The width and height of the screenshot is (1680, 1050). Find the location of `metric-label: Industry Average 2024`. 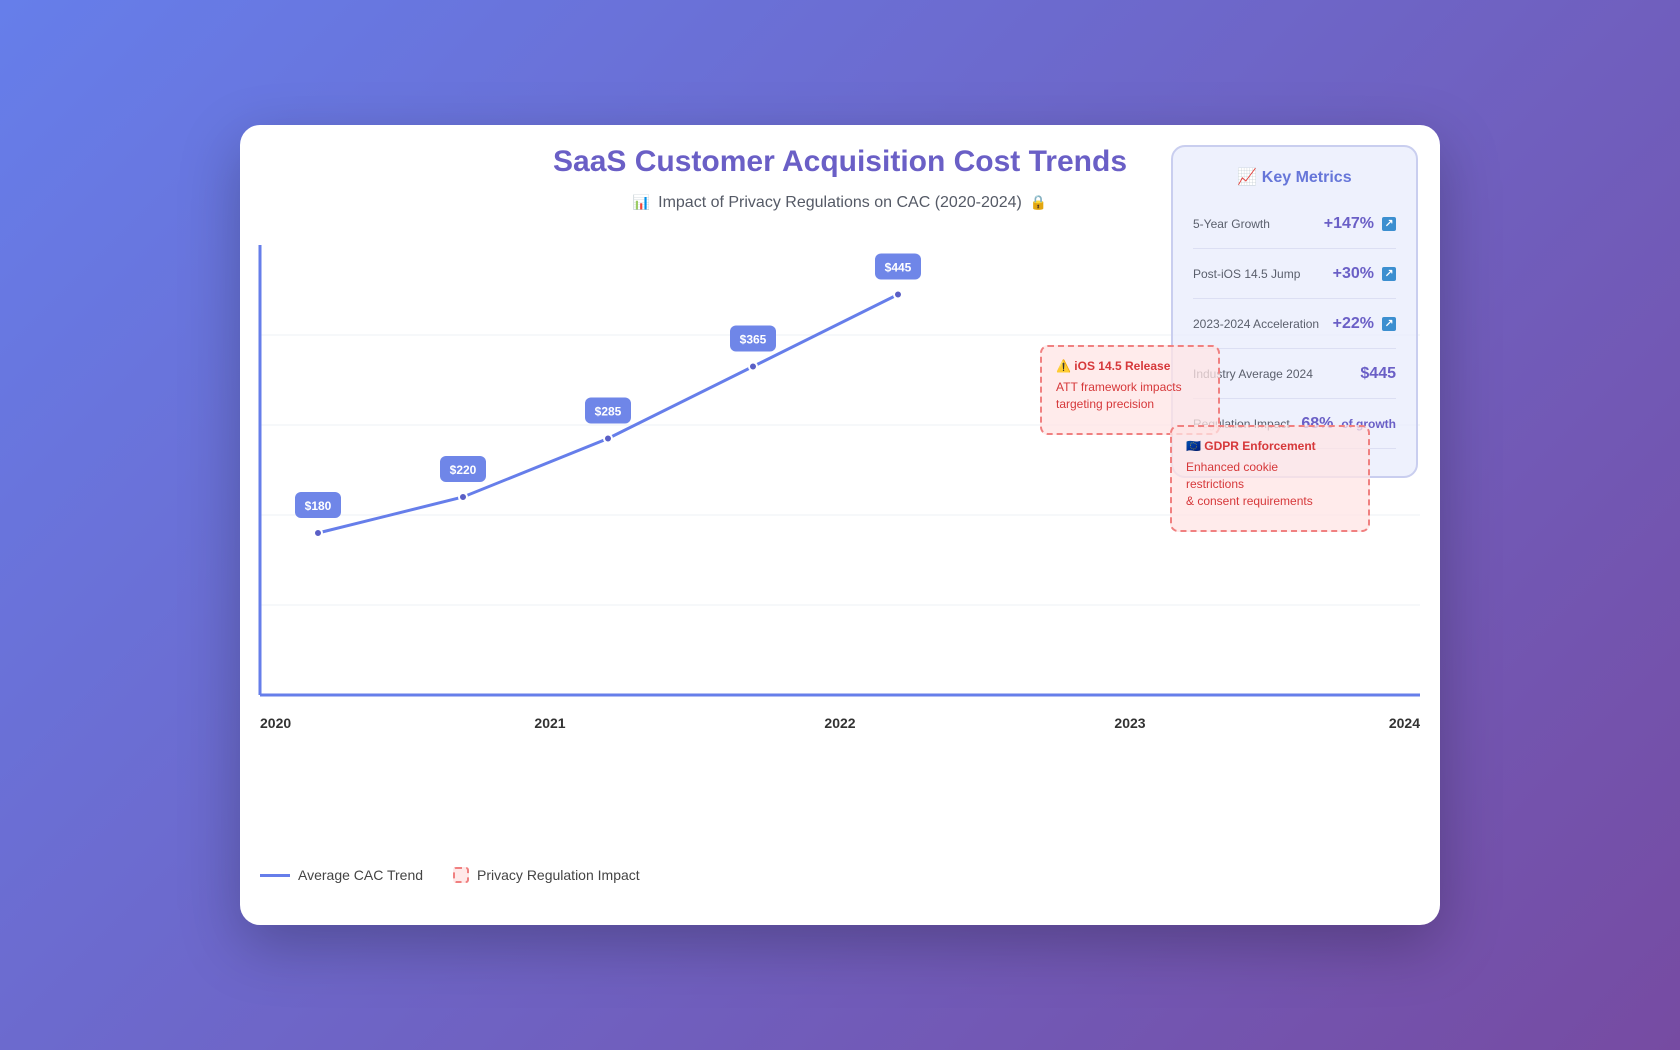

metric-label: Industry Average 2024 is located at coordinates (1253, 373).